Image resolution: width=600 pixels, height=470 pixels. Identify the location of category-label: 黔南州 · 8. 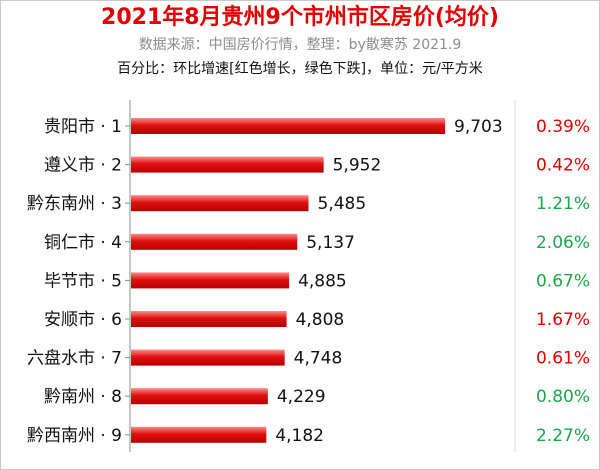
(83, 397).